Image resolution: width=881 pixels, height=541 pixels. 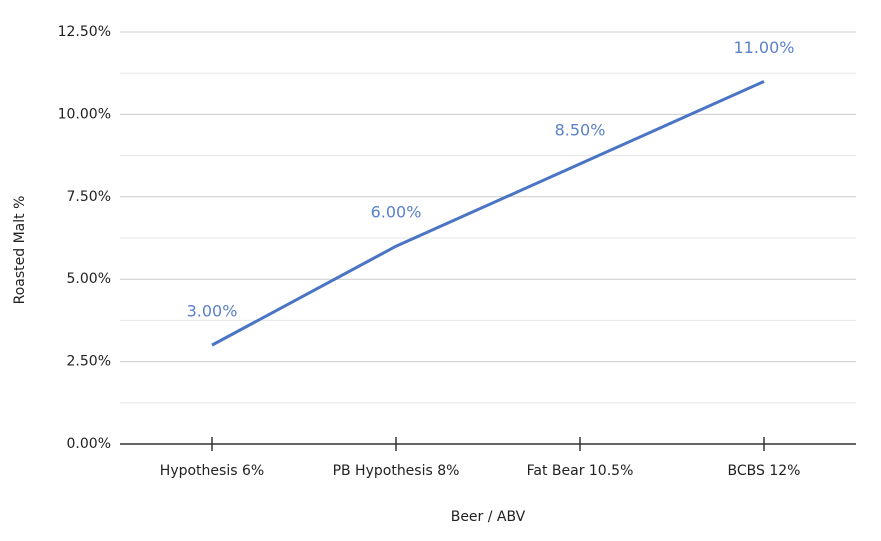 What do you see at coordinates (89, 279) in the screenshot?
I see `y-tick-label: 5.00%` at bounding box center [89, 279].